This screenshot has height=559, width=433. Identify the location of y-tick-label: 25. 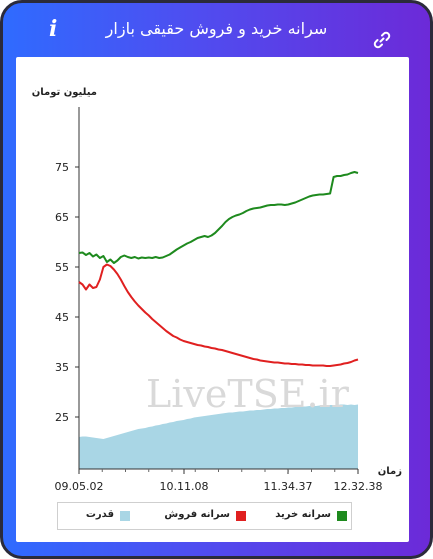
(62, 417).